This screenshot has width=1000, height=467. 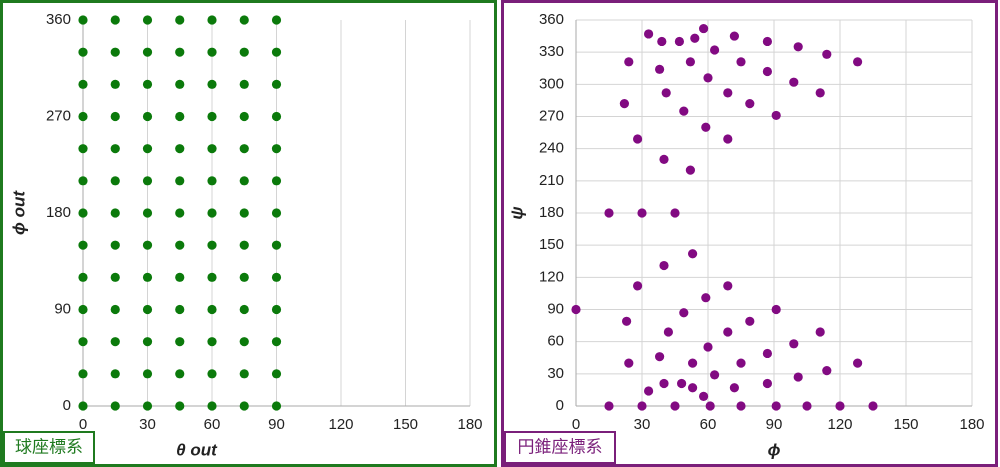 I want to click on annotation-box, so click(x=49, y=447).